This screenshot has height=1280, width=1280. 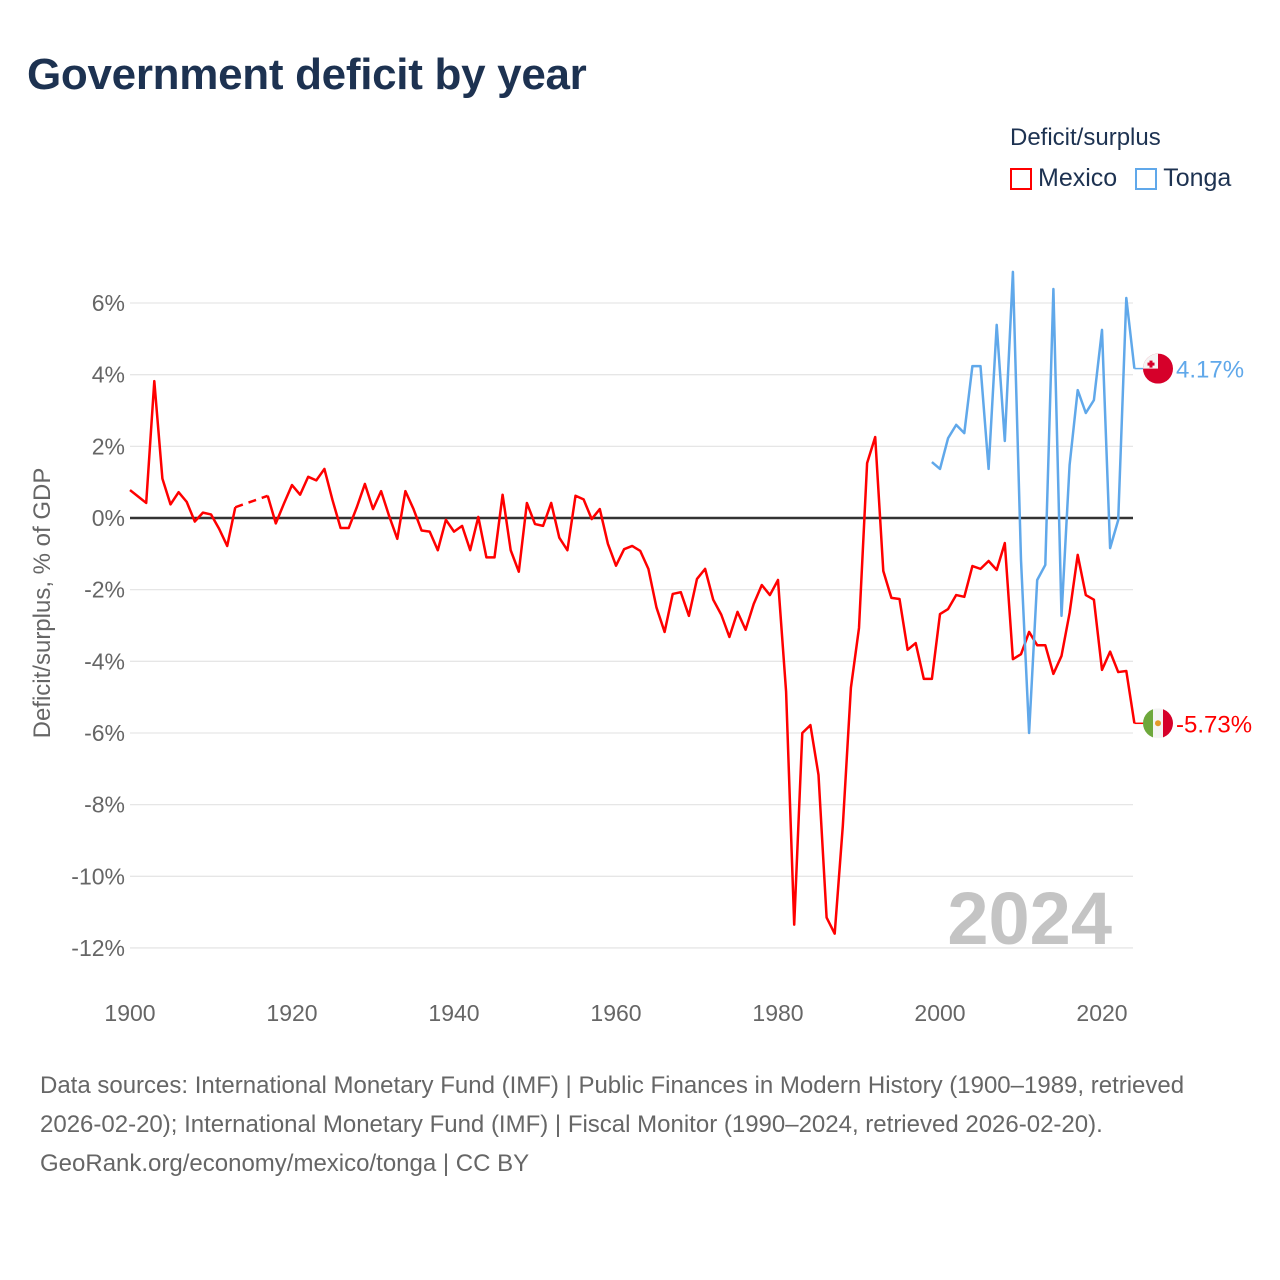 What do you see at coordinates (285, 1163) in the screenshot?
I see `credit-link: GeoRank.org/economy/mexico/tonga | CC BY` at bounding box center [285, 1163].